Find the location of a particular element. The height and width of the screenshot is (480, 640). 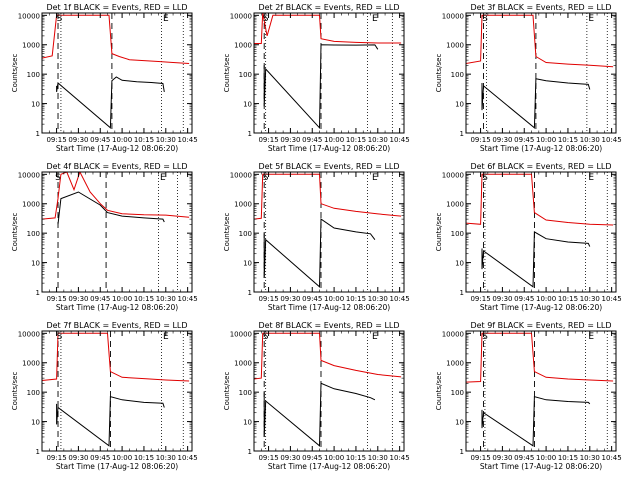

panel-title: Det 9f BLACK = Events, RED = LLD is located at coordinates (540, 325).